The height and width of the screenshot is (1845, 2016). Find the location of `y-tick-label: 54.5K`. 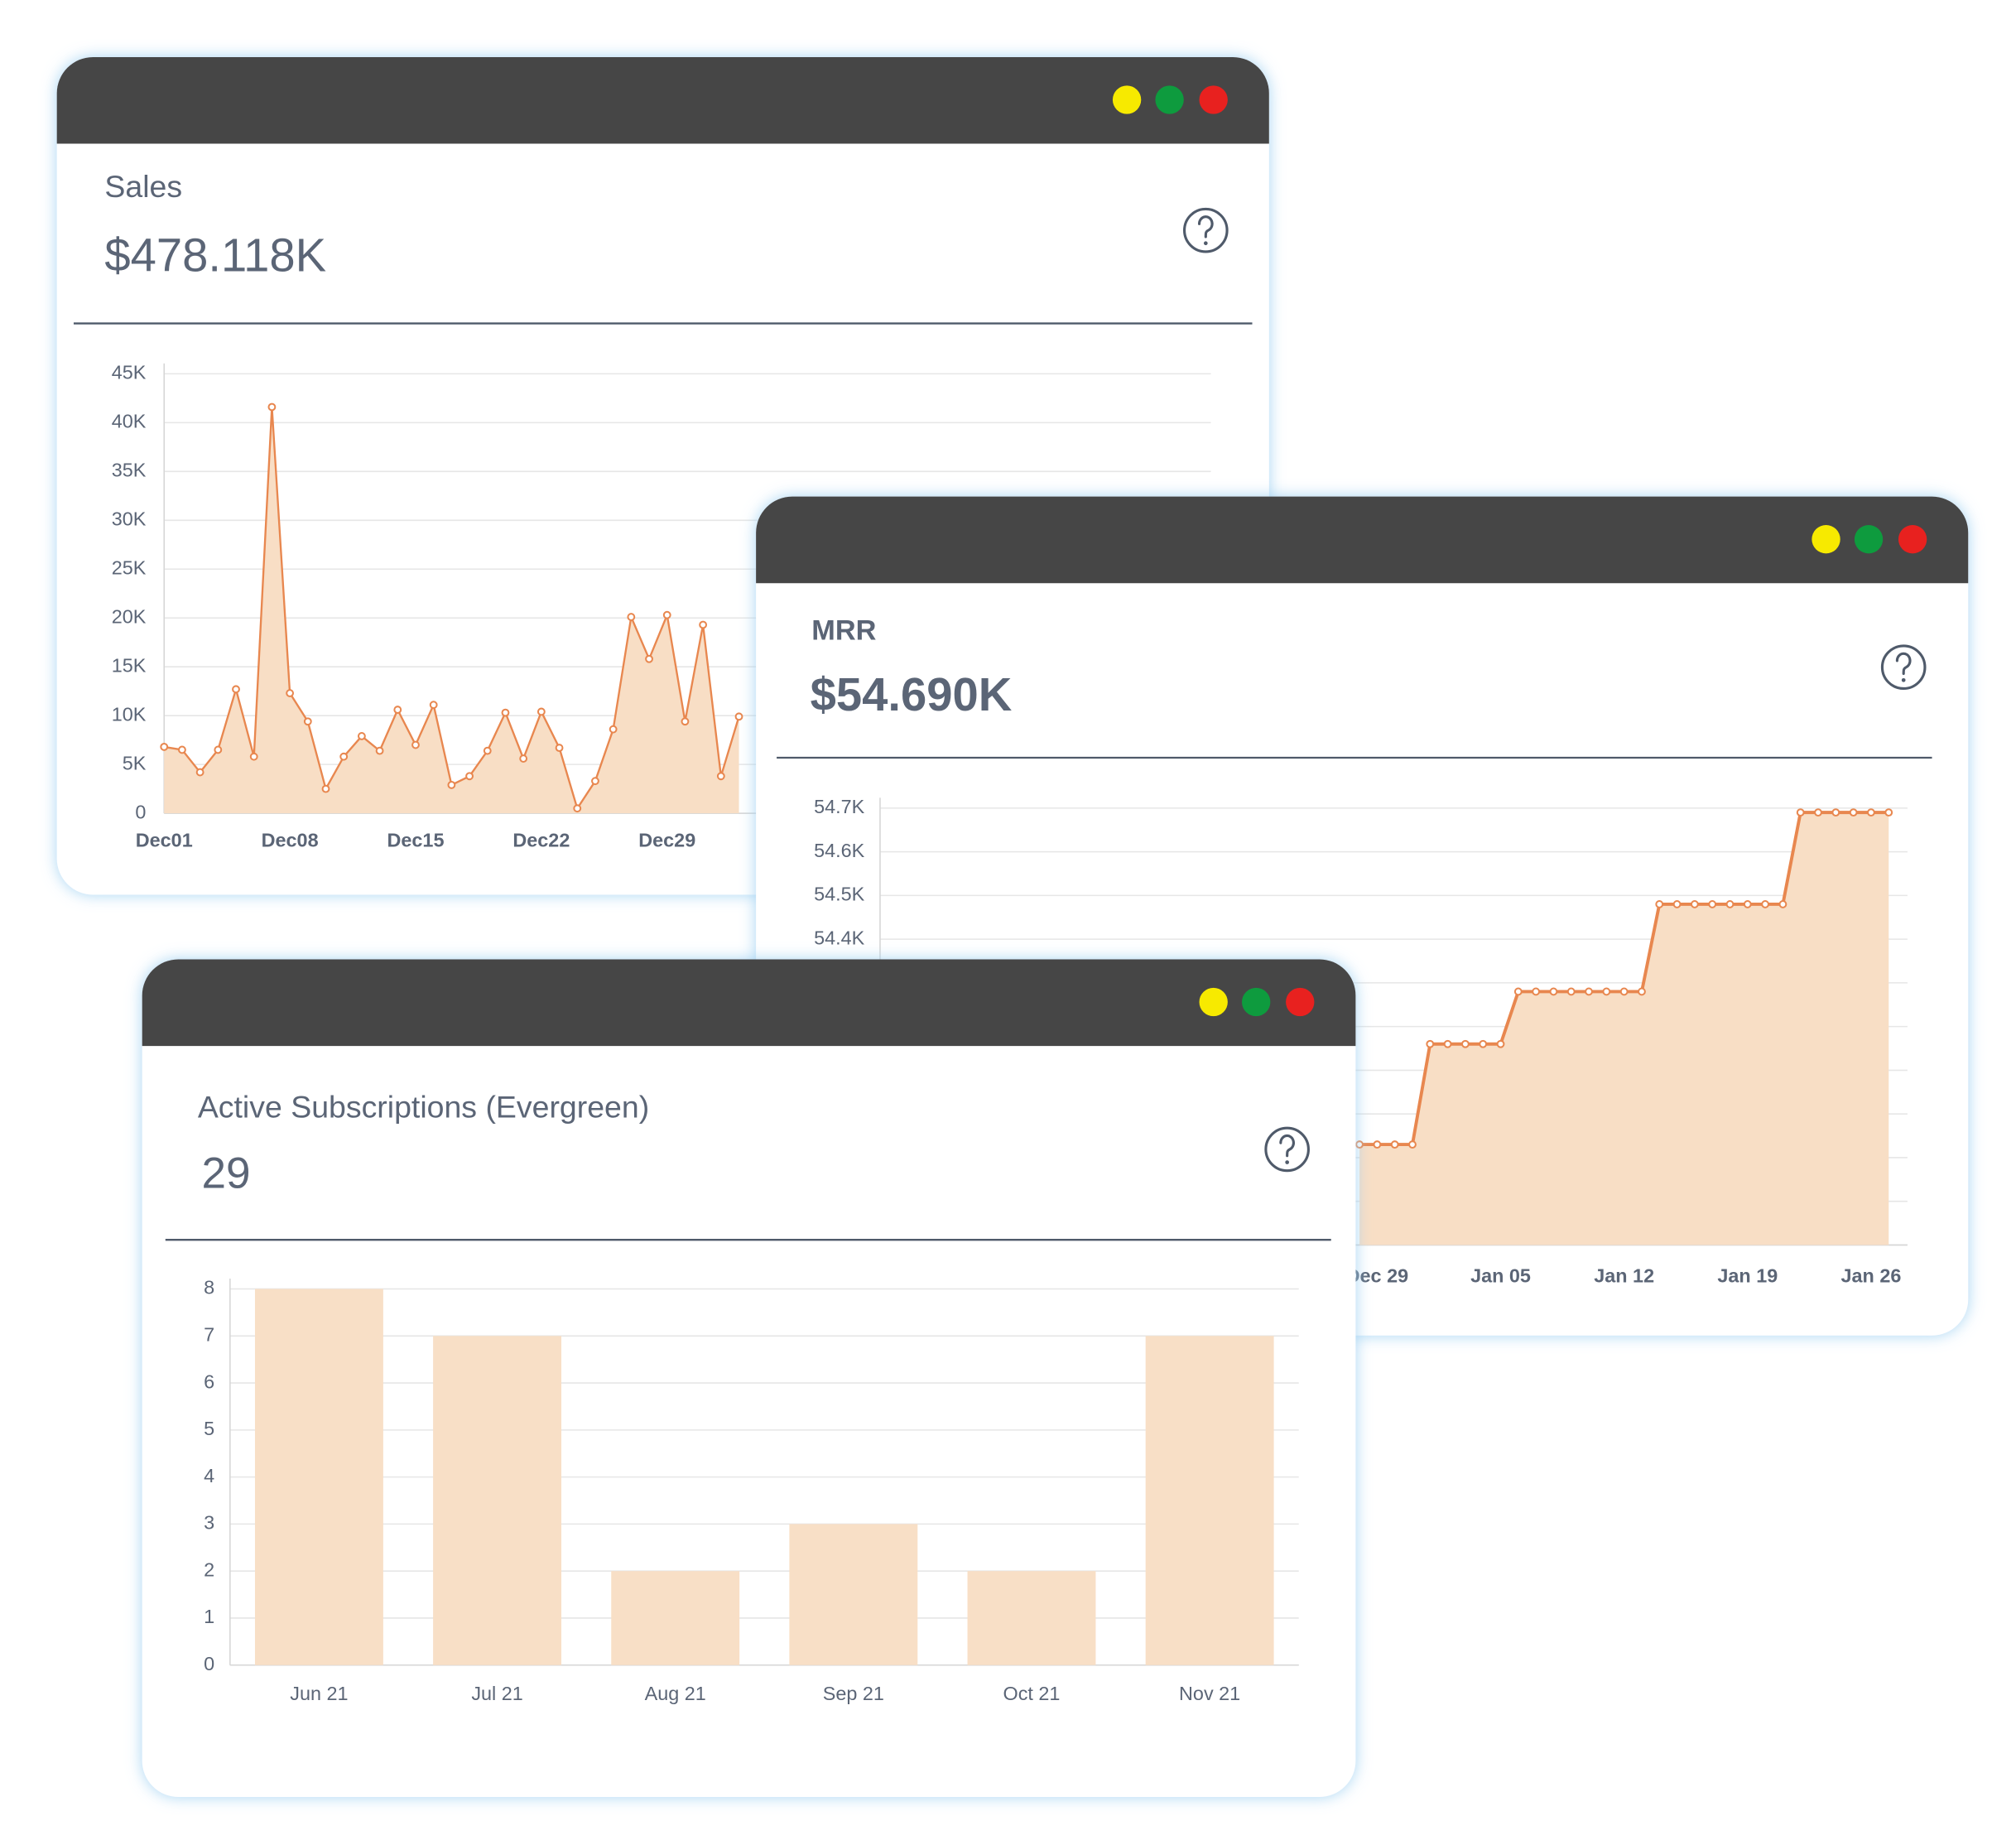

y-tick-label: 54.5K is located at coordinates (839, 895).